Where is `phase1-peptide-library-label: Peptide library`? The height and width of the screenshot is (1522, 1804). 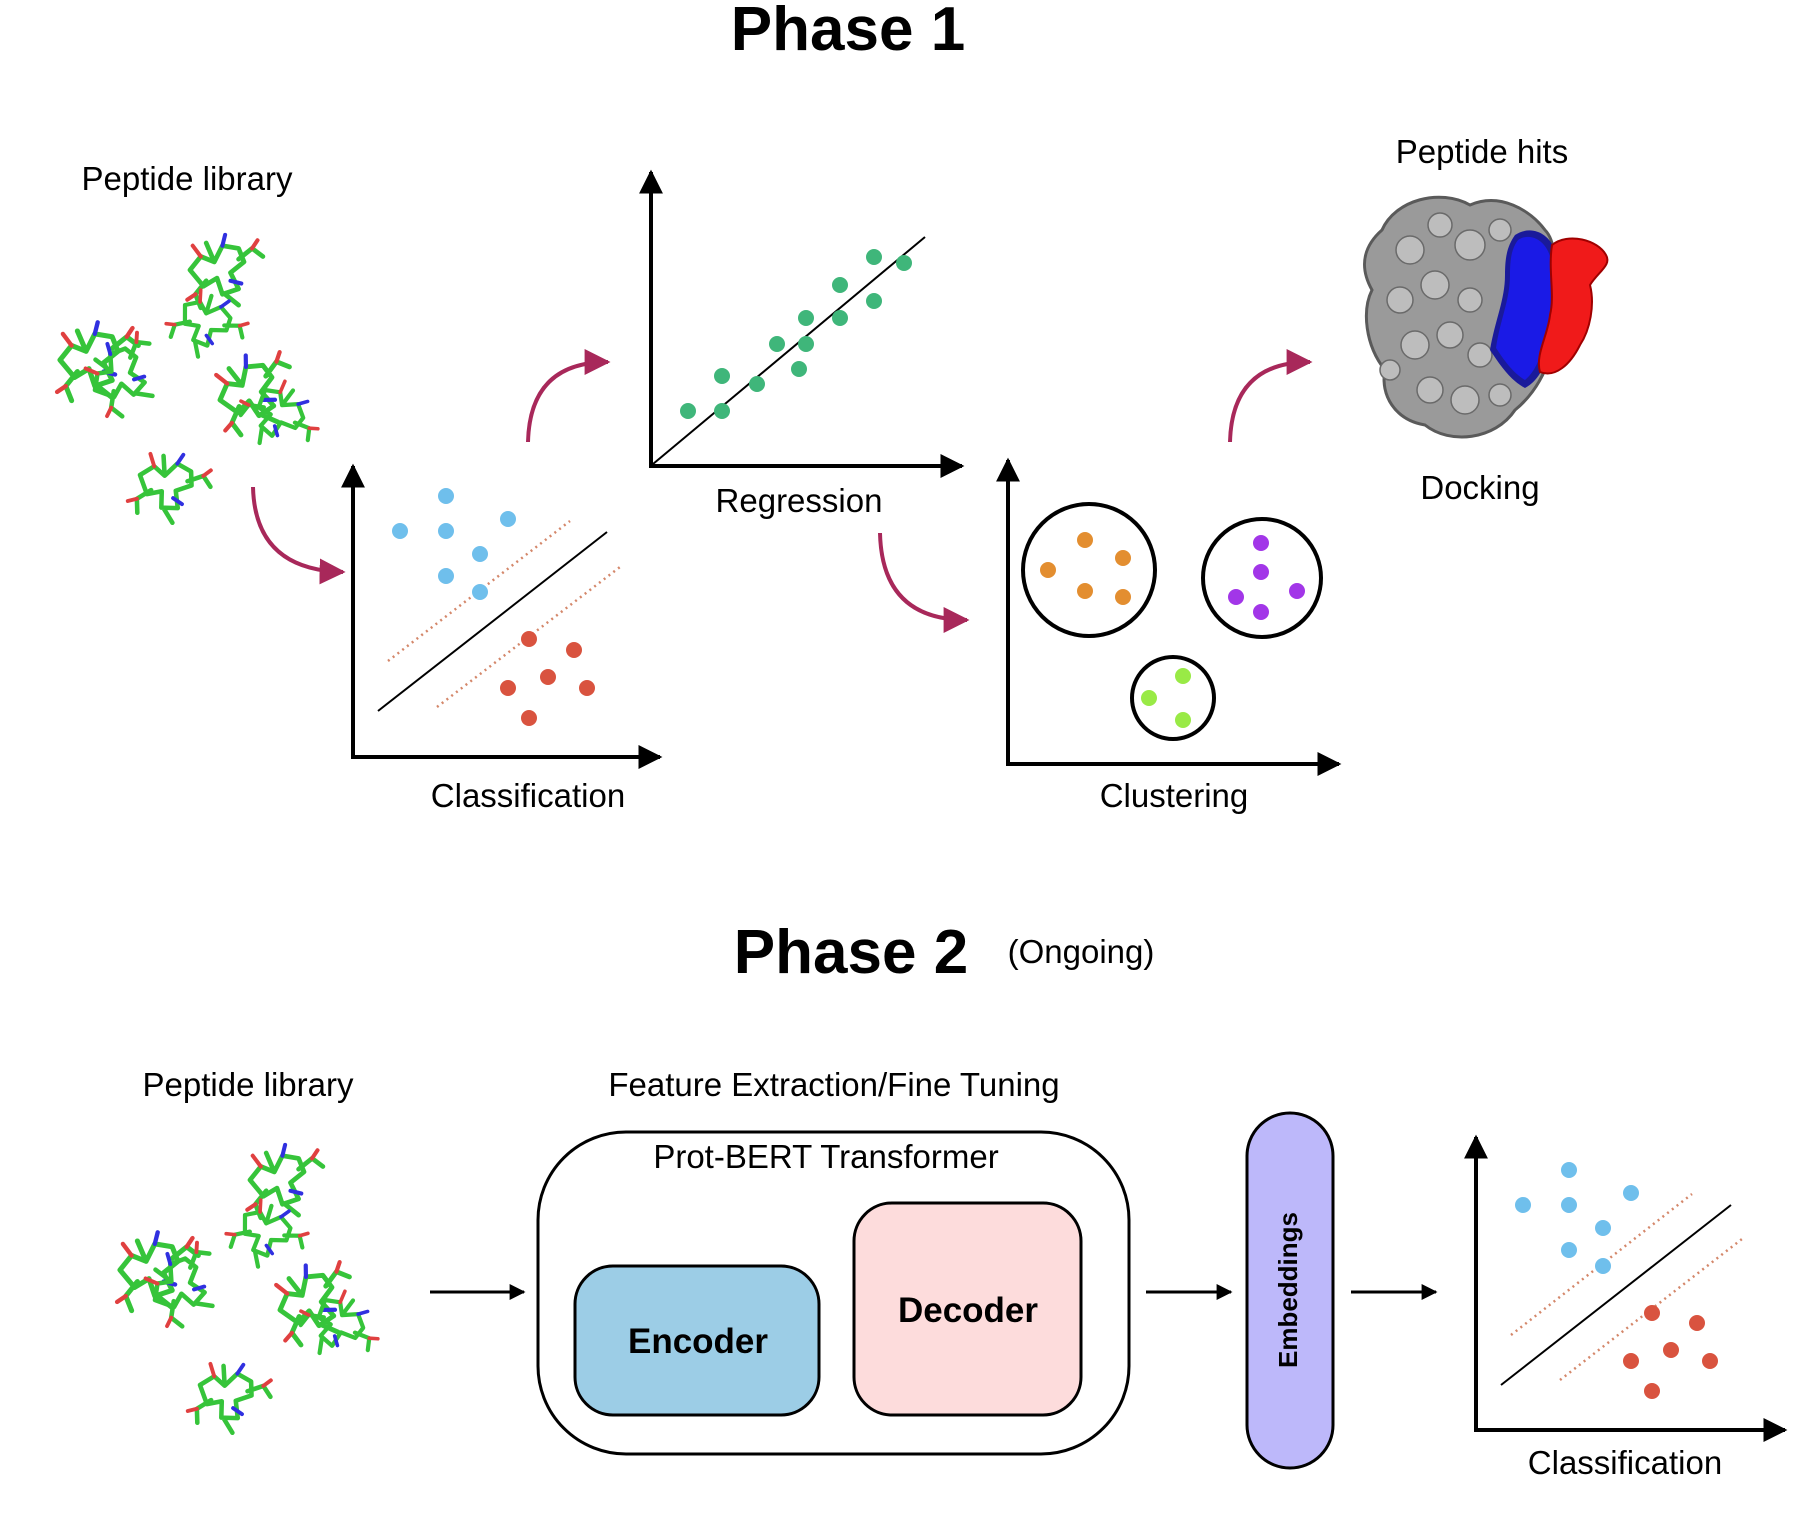 phase1-peptide-library-label: Peptide library is located at coordinates (187, 178).